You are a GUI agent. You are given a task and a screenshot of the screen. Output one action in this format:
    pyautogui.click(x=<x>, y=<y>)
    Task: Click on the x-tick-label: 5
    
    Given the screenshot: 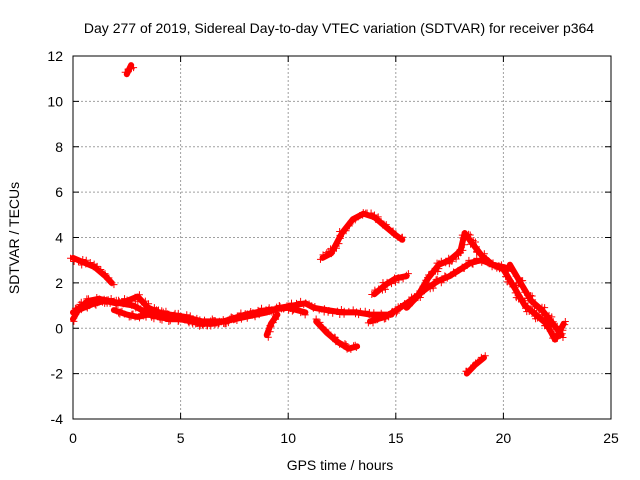 What is the action you would take?
    pyautogui.click(x=181, y=438)
    